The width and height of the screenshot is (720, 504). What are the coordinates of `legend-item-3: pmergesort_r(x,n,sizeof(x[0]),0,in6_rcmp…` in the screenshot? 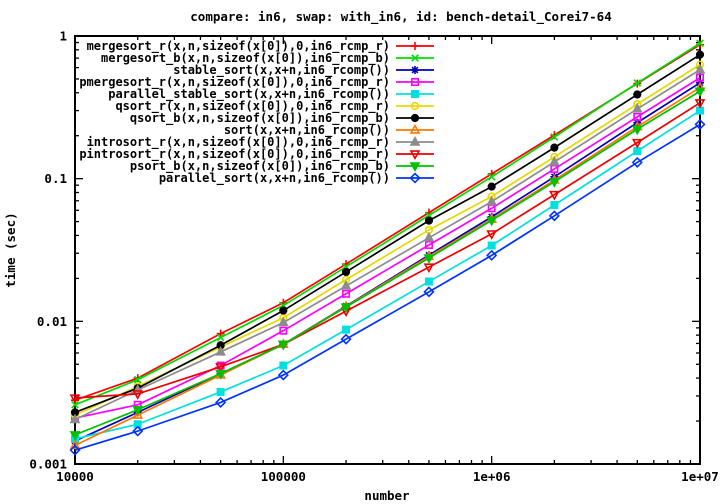 It's located at (256, 82).